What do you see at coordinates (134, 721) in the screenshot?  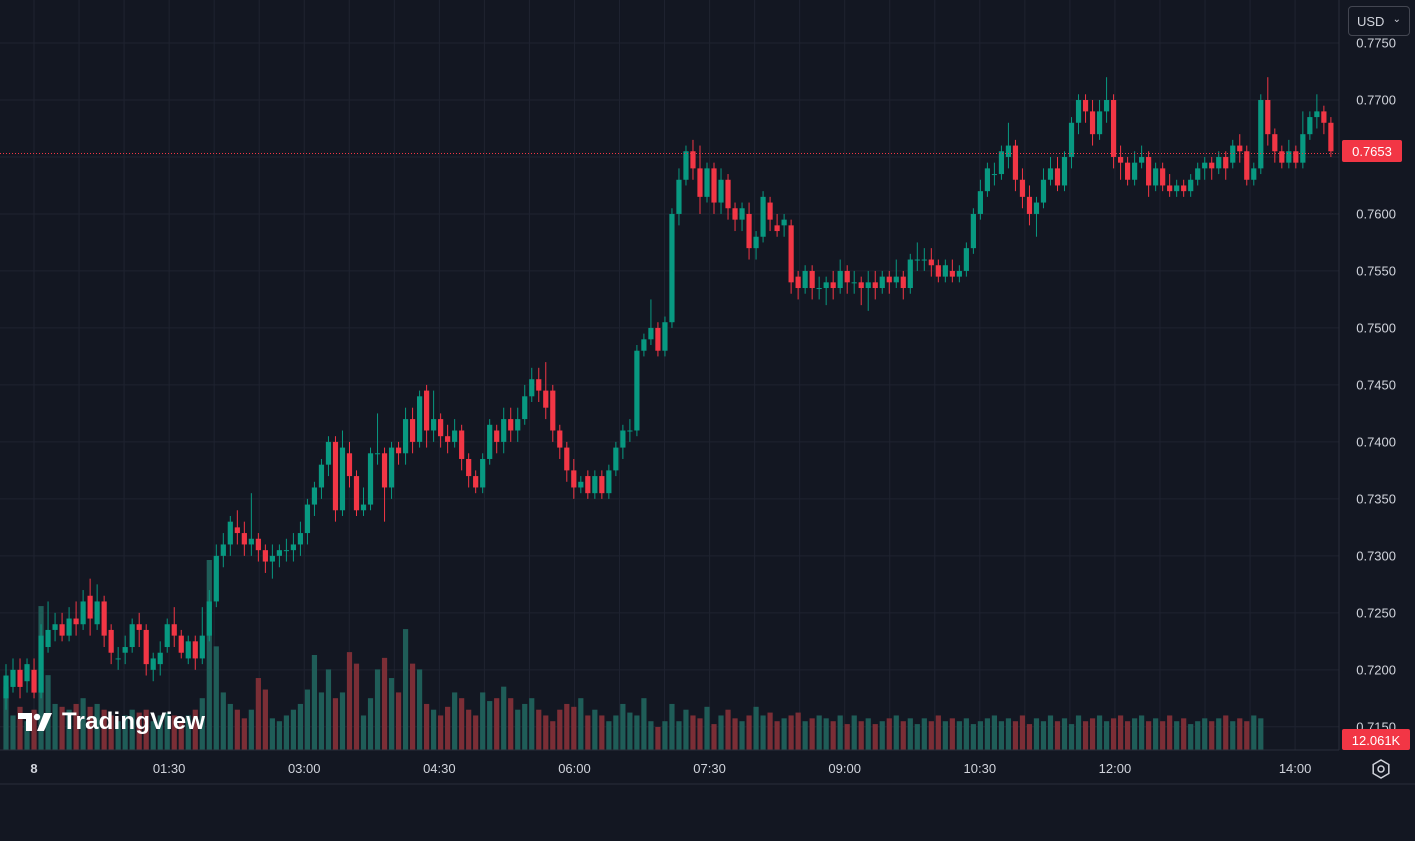 I see `tradingview-logo-text: TradingView` at bounding box center [134, 721].